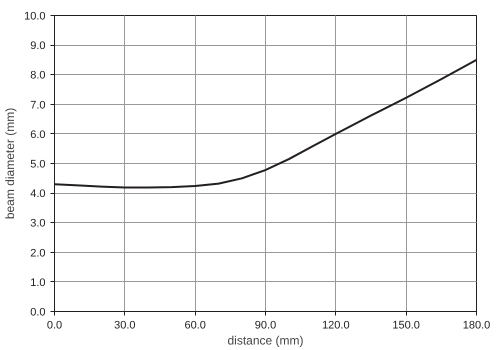 The width and height of the screenshot is (500, 350). I want to click on y-tick-label: 1.0, so click(38, 282).